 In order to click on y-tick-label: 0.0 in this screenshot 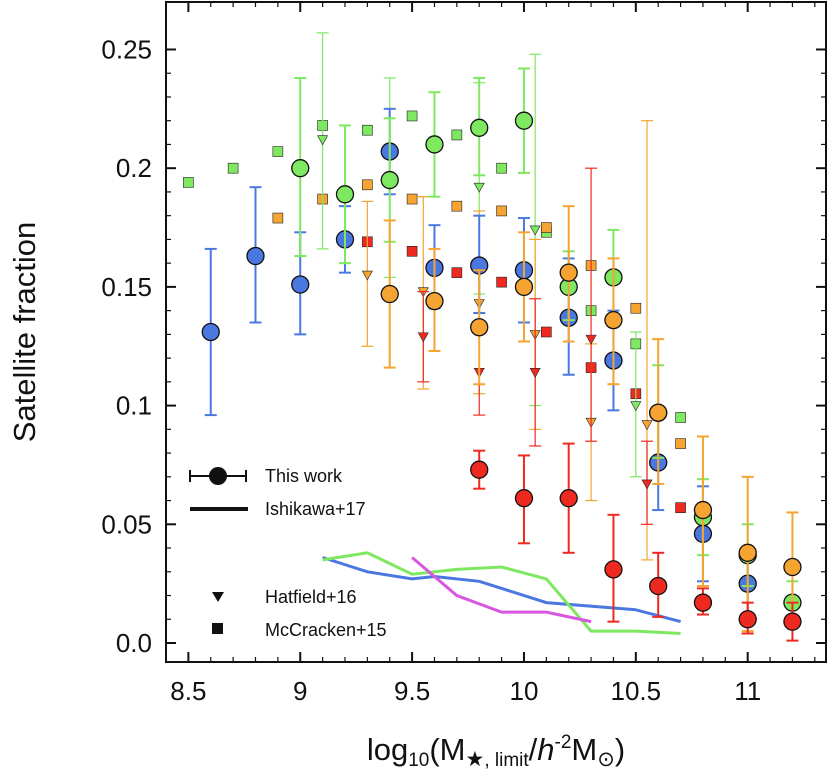, I will do `click(134, 643)`.